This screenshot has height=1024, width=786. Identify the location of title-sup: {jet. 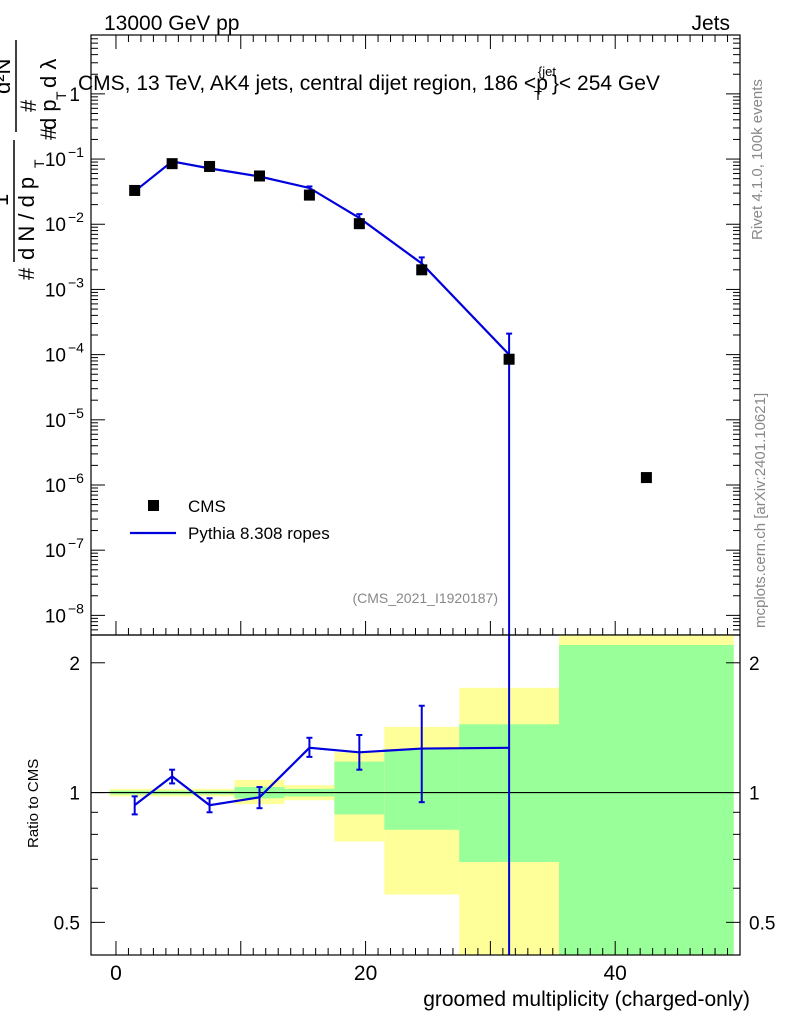
(547, 71).